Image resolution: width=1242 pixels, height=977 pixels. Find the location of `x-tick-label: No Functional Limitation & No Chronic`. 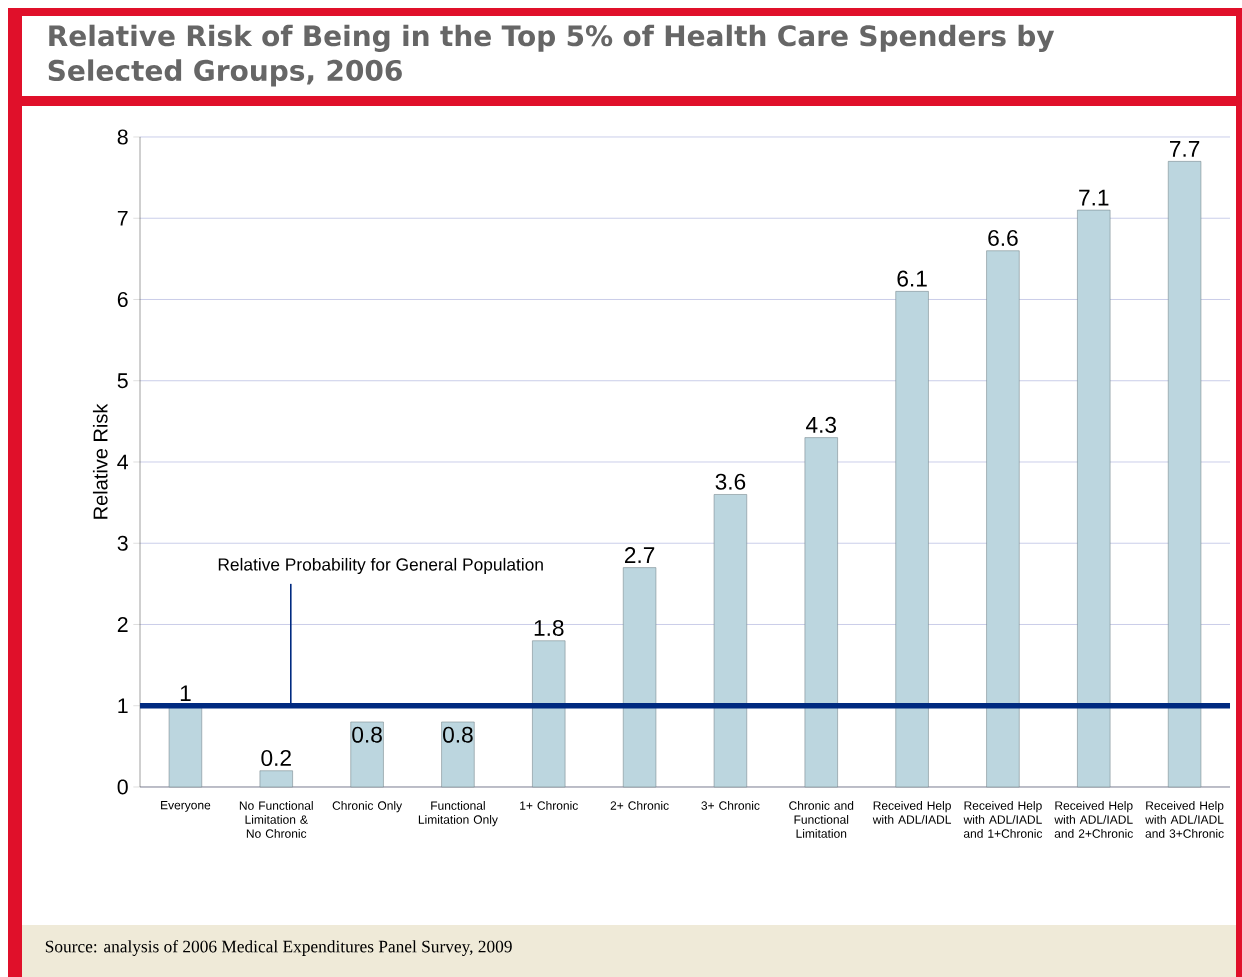

x-tick-label: No Functional Limitation & No Chronic is located at coordinates (276, 819).